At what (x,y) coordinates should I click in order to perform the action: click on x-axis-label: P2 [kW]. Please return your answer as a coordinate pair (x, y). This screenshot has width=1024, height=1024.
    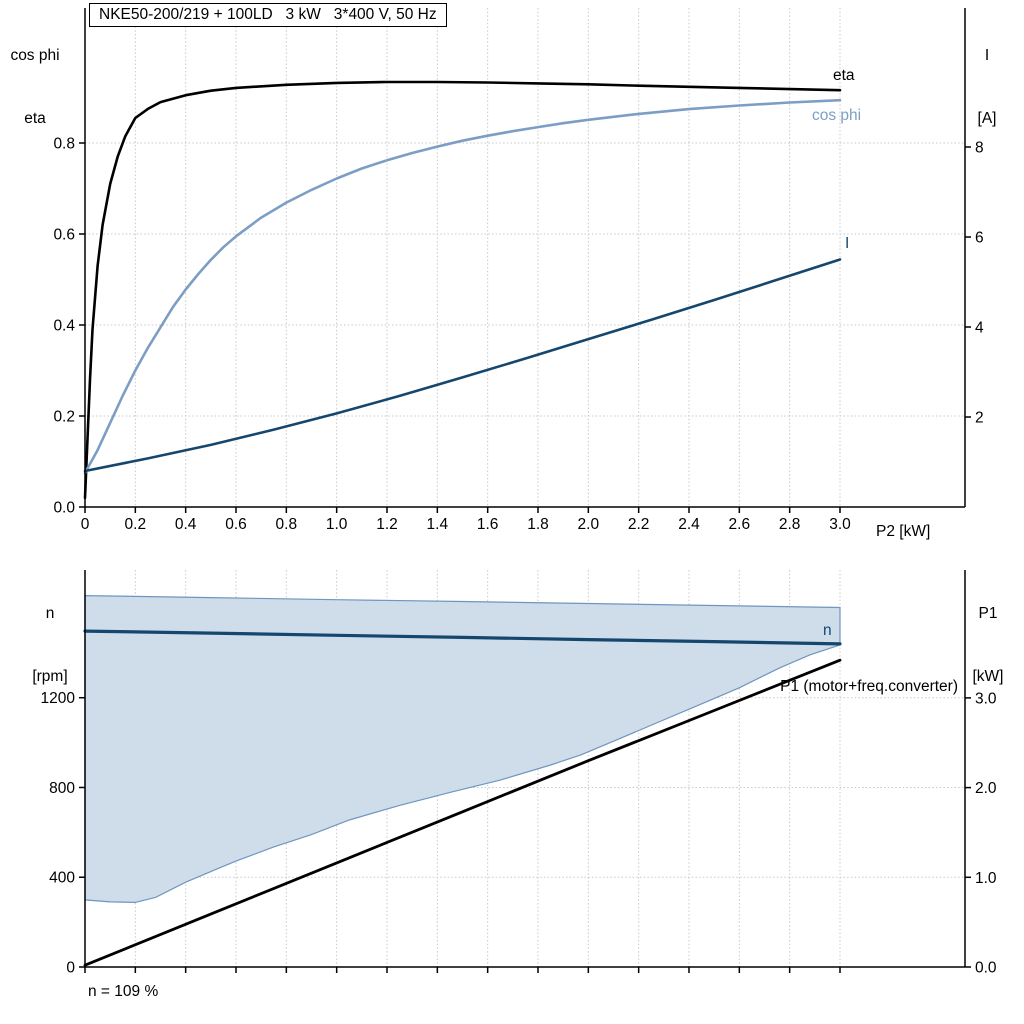
    Looking at the image, I should click on (903, 531).